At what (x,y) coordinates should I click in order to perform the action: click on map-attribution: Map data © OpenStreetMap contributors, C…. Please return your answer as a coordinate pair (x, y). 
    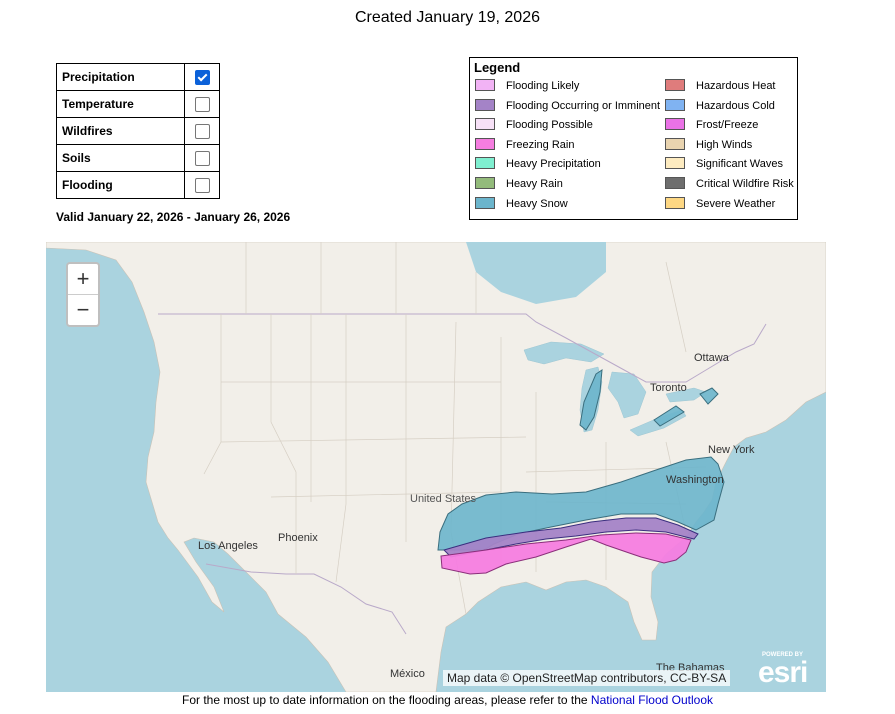
    Looking at the image, I should click on (587, 678).